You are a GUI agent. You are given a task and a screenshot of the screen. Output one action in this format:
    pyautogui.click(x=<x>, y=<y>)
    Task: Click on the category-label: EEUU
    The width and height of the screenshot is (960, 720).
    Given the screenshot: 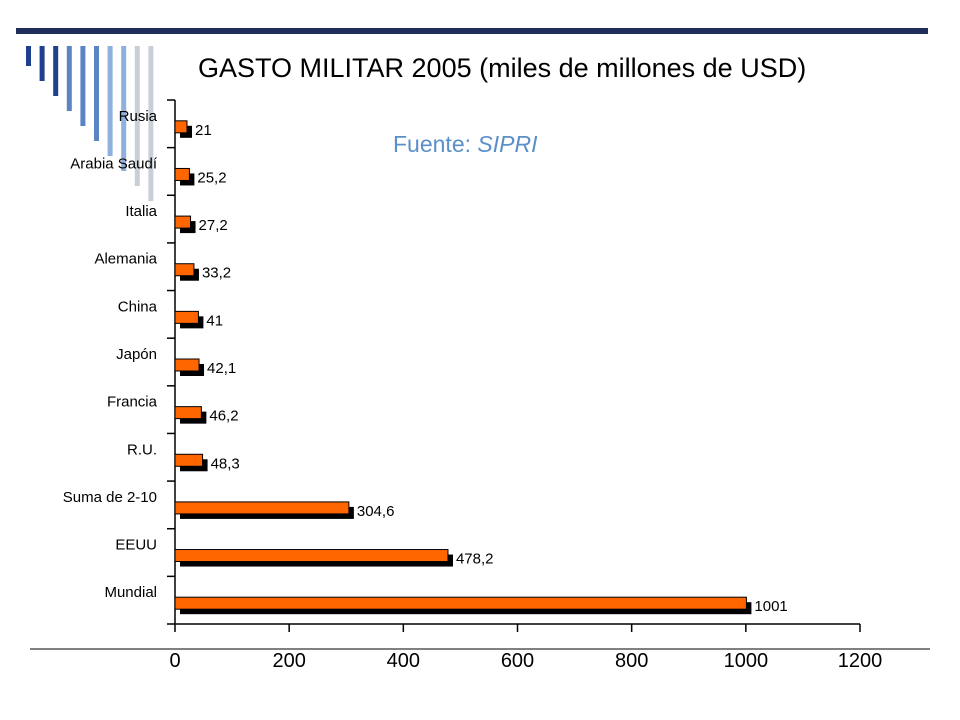 What is the action you would take?
    pyautogui.click(x=136, y=545)
    